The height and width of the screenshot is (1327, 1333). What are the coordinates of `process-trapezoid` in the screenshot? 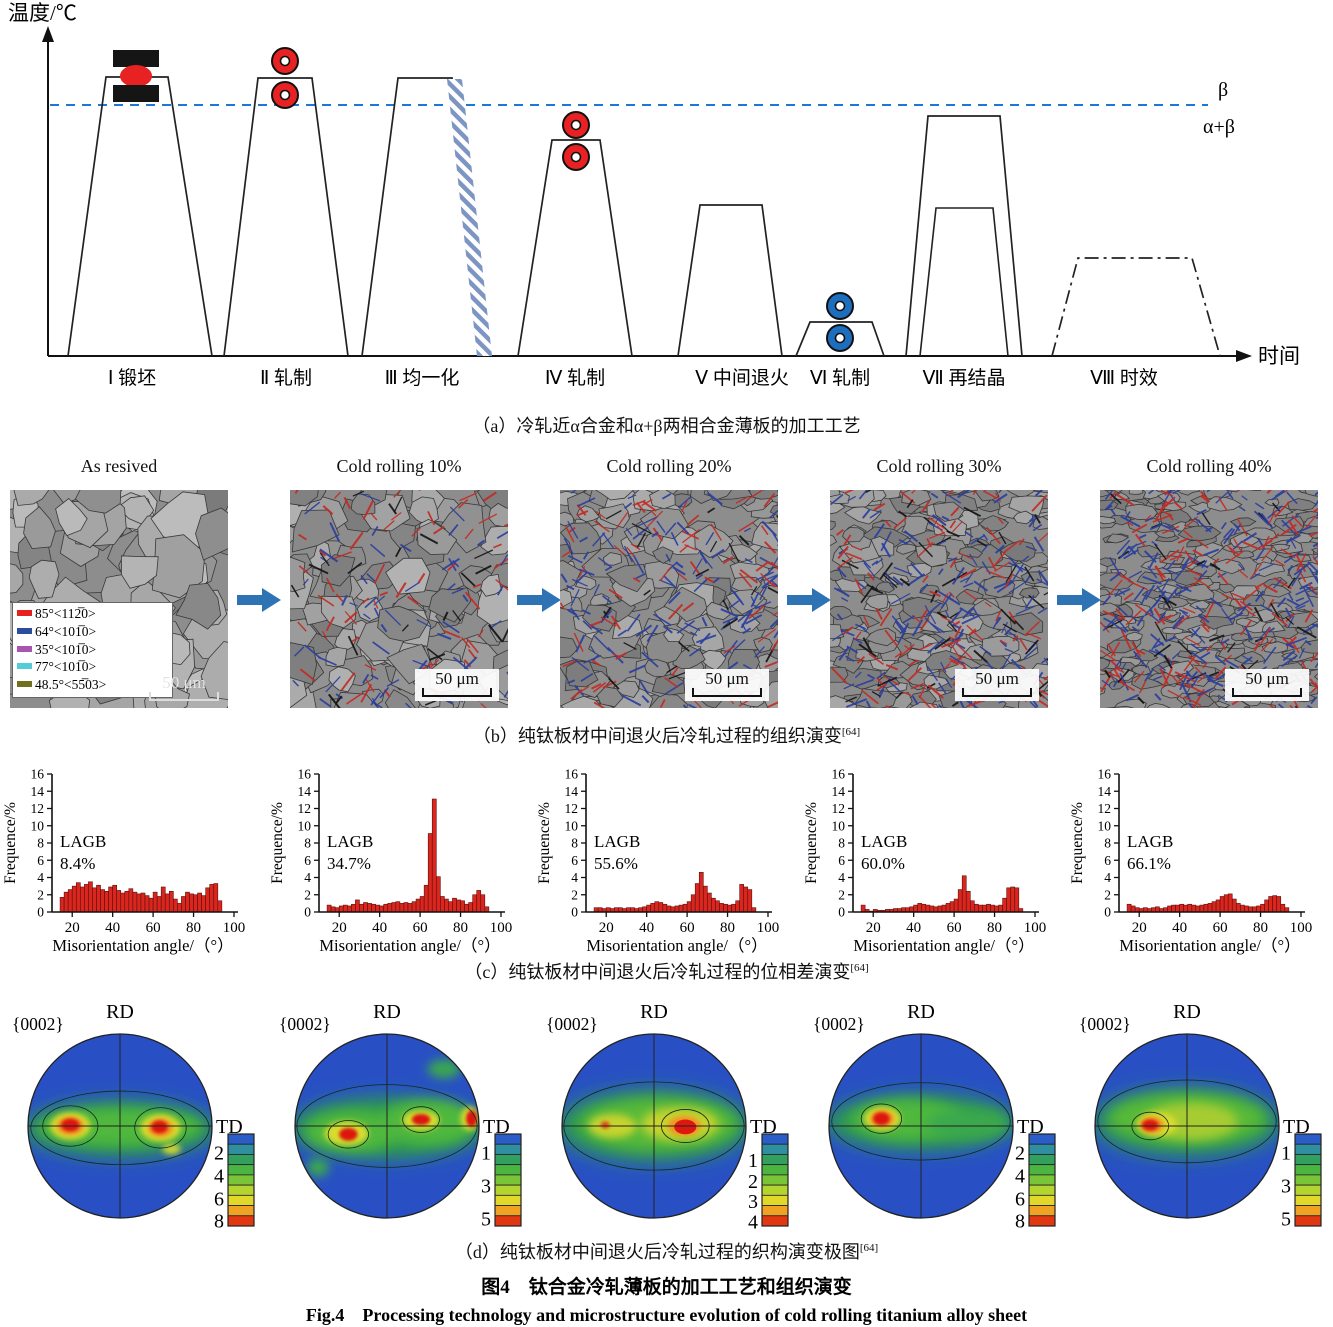 It's located at (1136, 307).